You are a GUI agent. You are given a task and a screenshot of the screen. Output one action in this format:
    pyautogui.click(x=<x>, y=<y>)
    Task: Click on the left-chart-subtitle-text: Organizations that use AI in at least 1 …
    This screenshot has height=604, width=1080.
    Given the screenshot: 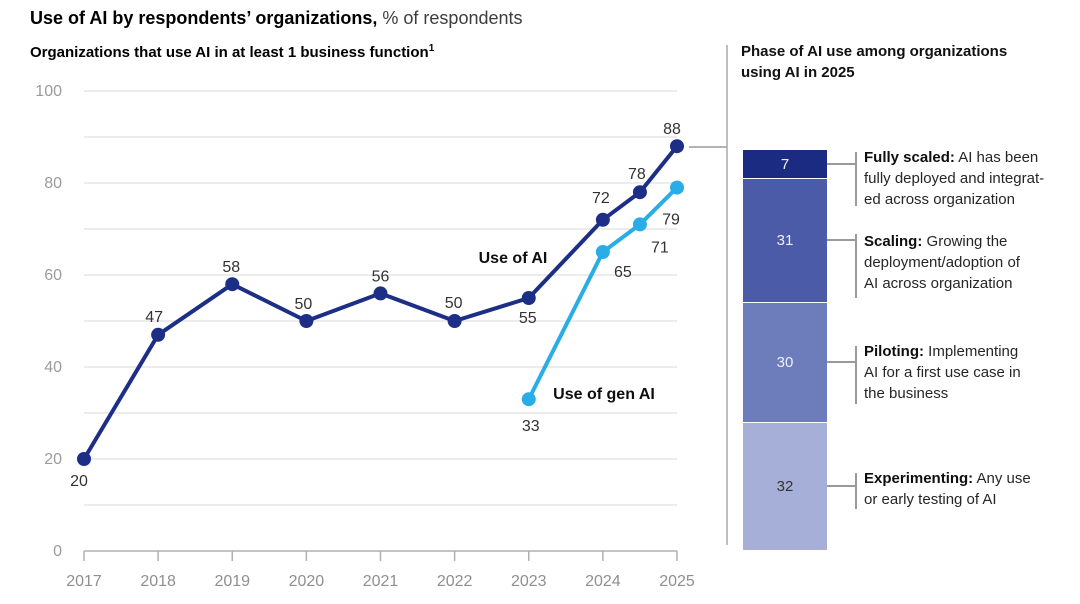 What is the action you would take?
    pyautogui.click(x=229, y=52)
    